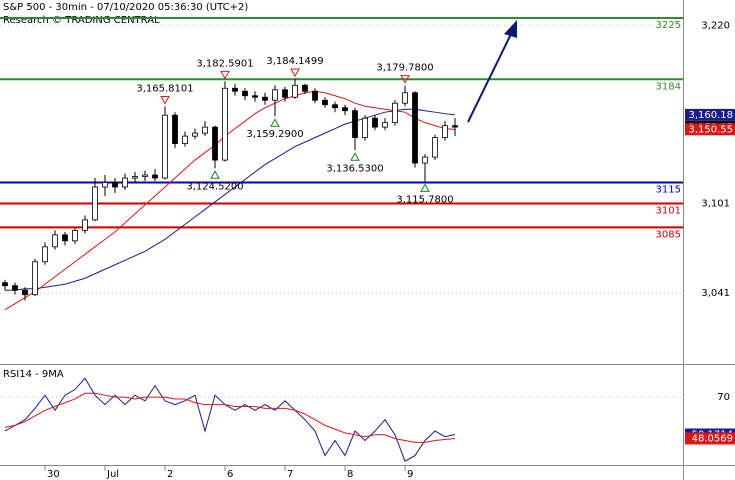 This screenshot has width=735, height=480. Describe the element at coordinates (424, 199) in the screenshot. I see `annotation-label: 3,115.7800` at that location.